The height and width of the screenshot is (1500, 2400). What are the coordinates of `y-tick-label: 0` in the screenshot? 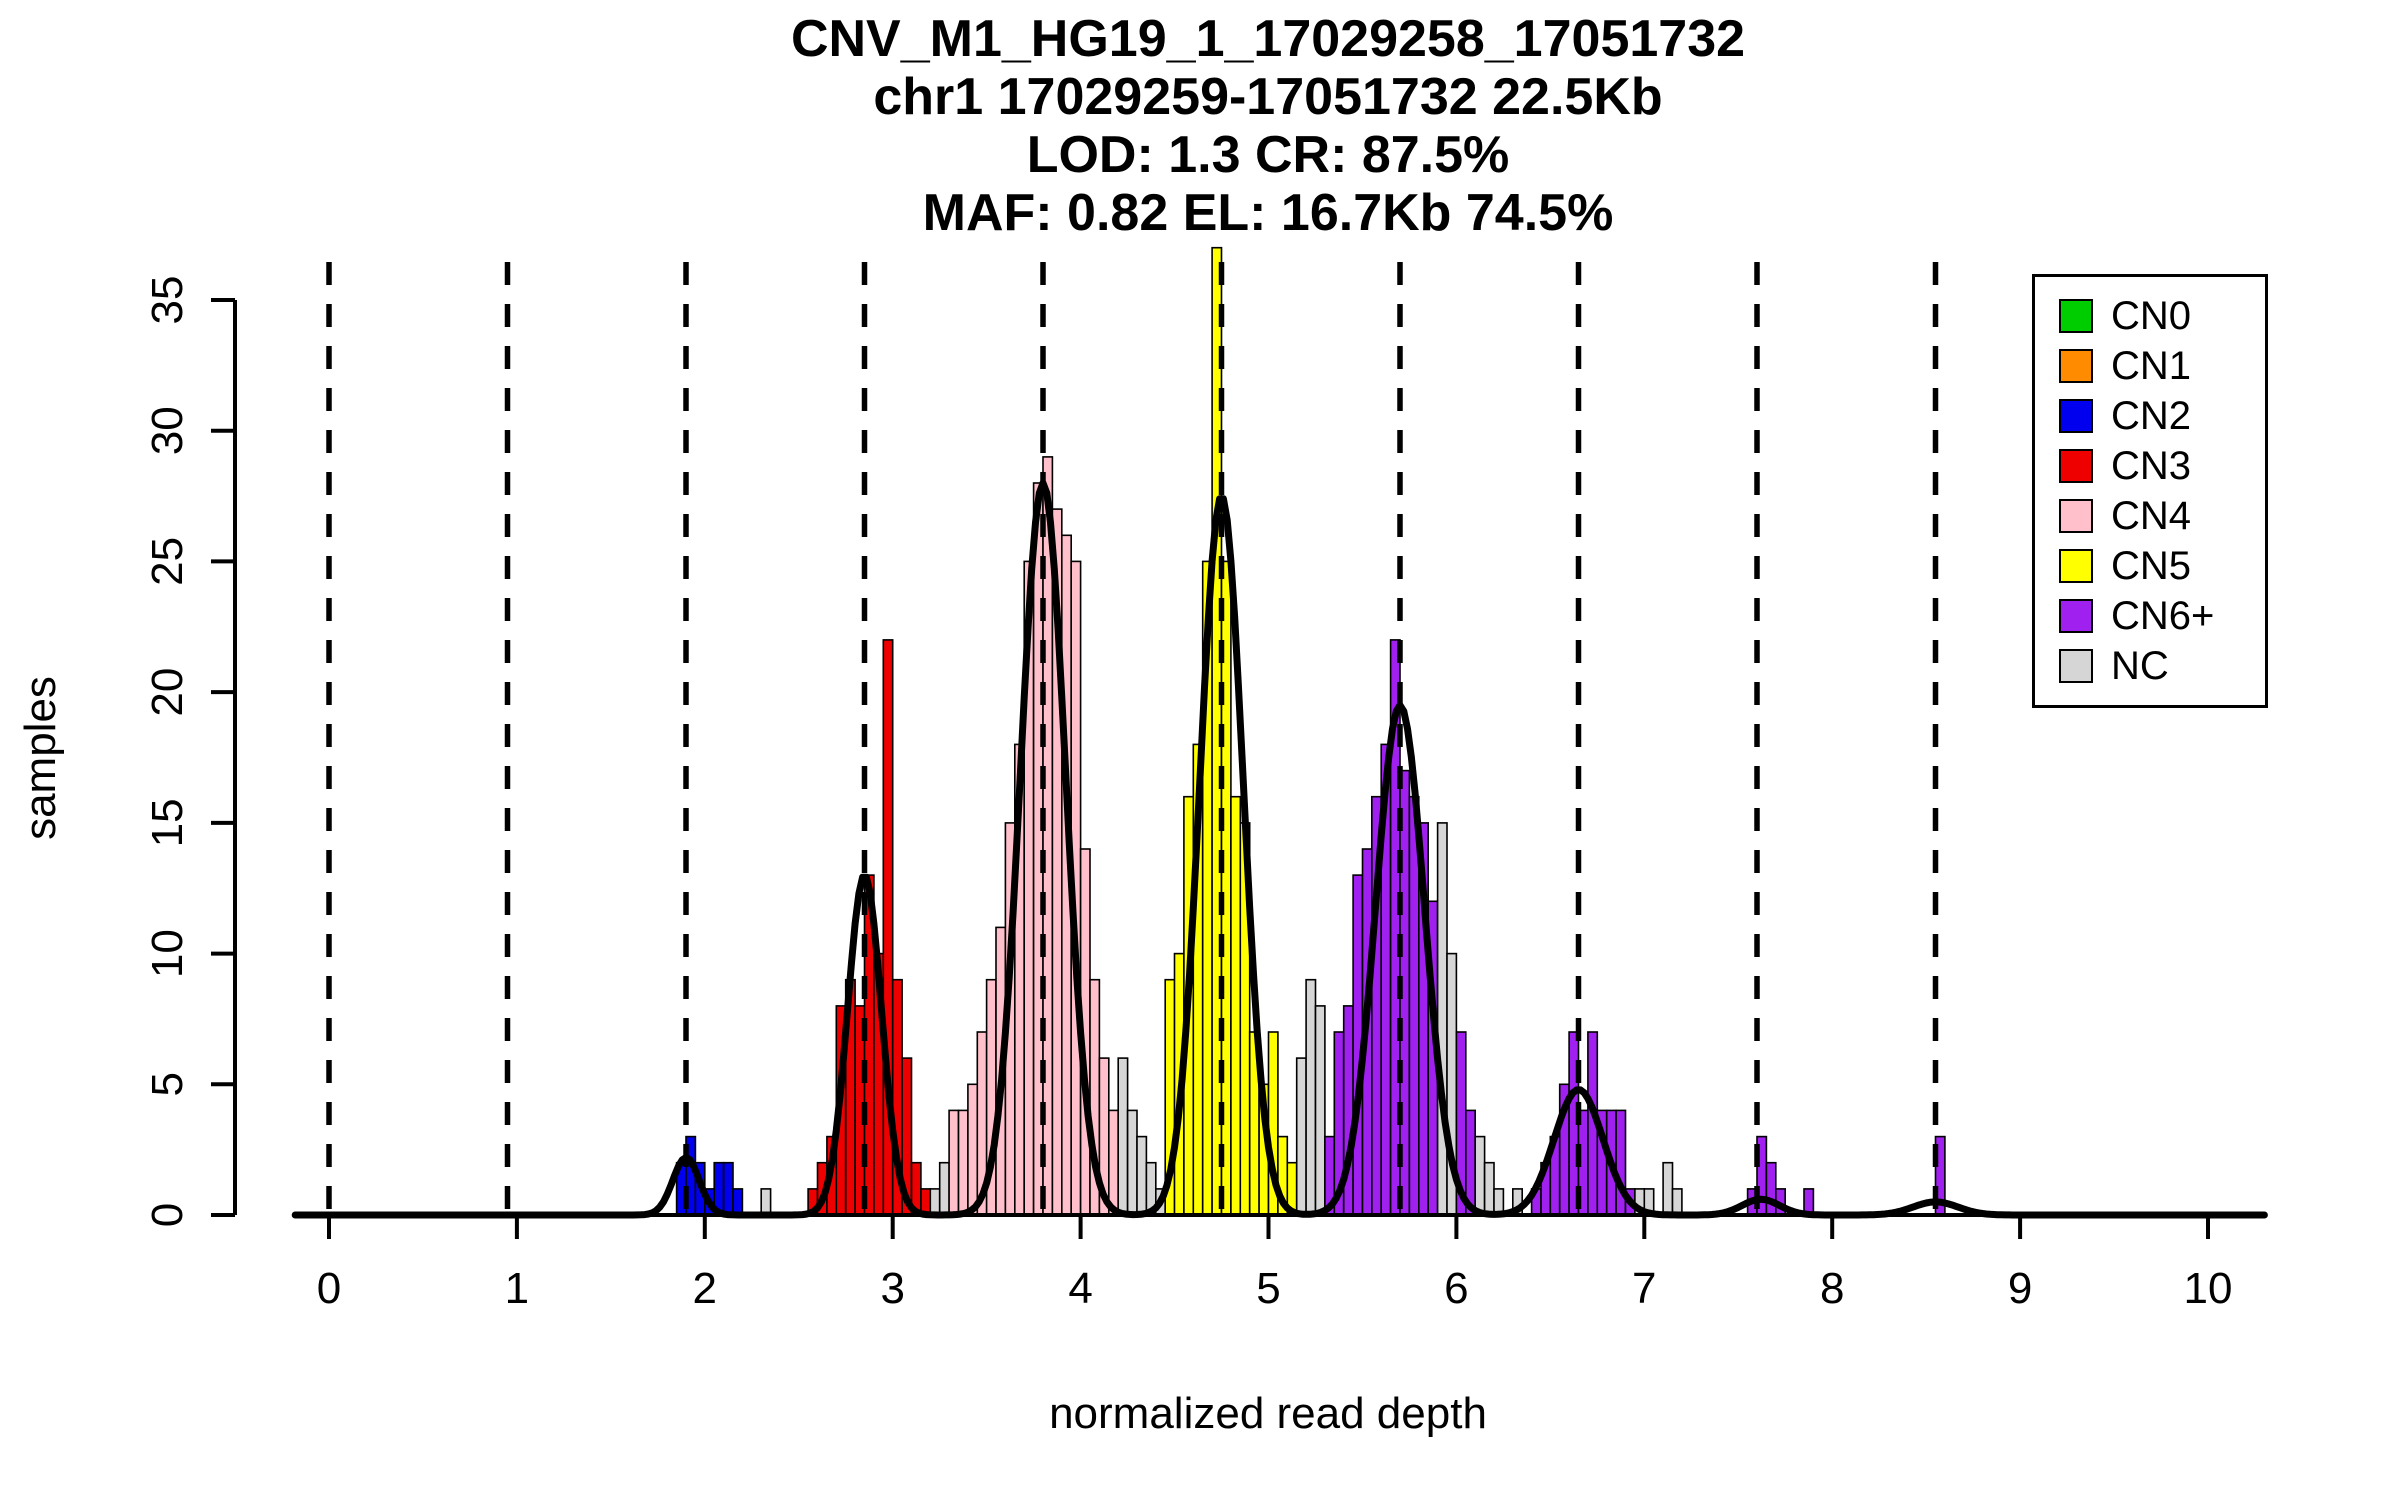 It's located at (167, 1215).